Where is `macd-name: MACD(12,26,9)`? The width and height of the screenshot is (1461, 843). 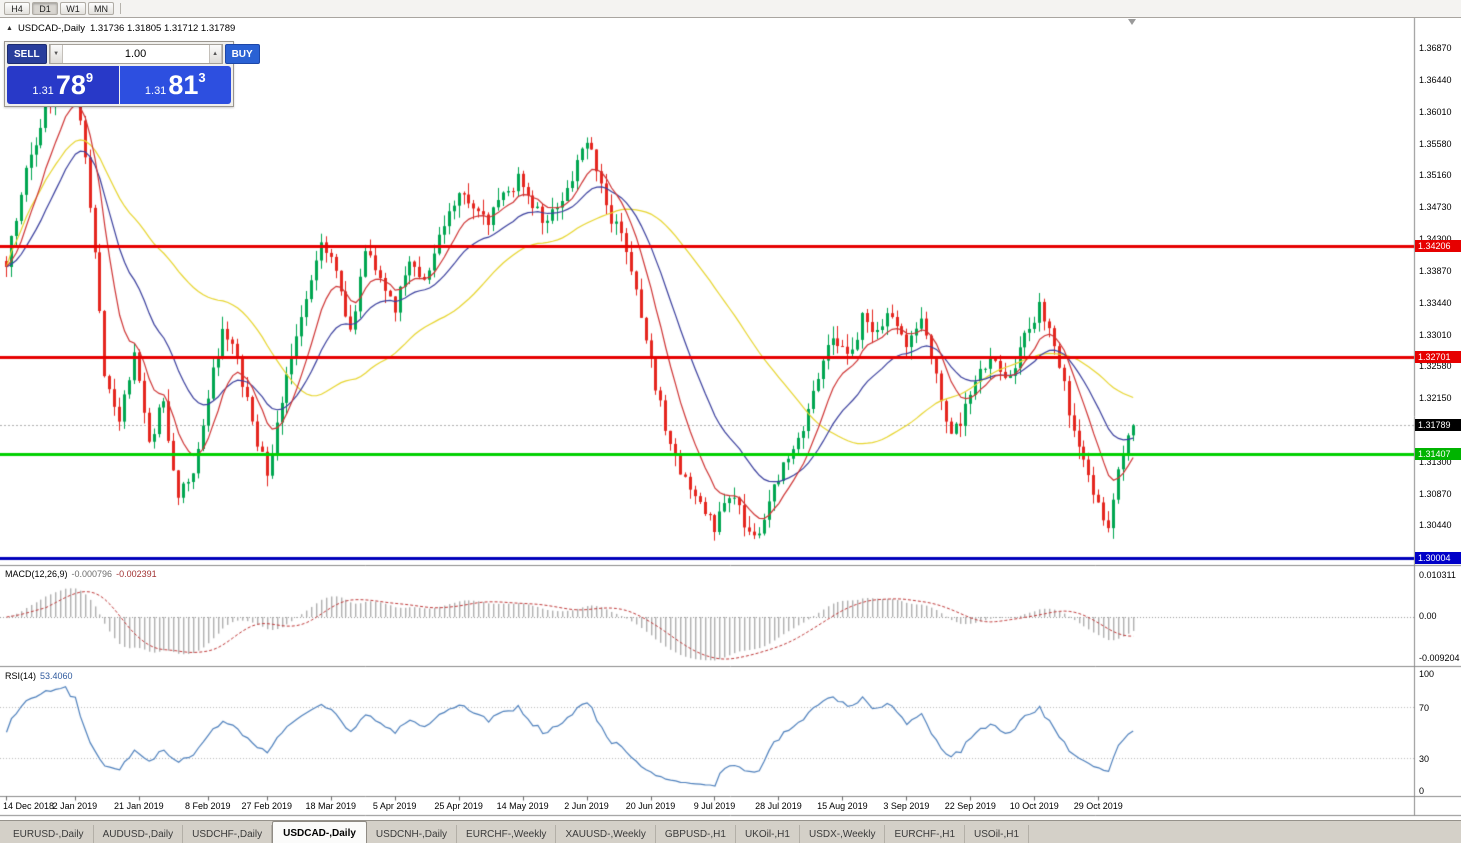 macd-name: MACD(12,26,9) is located at coordinates (36, 574).